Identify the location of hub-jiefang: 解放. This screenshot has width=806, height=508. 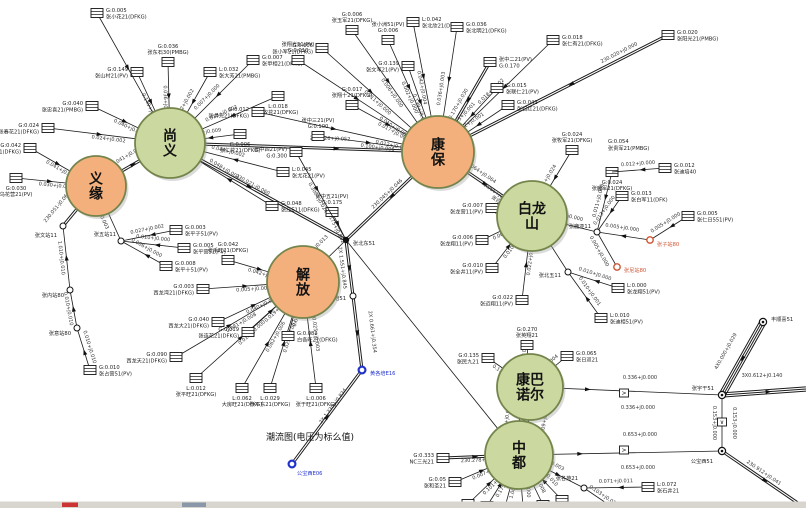
(304, 283).